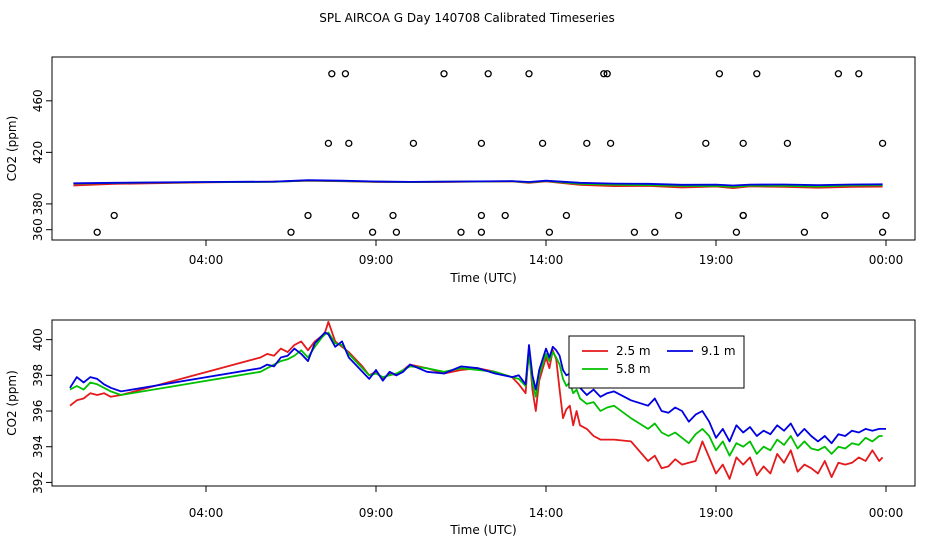 Image resolution: width=936 pixels, height=540 pixels. What do you see at coordinates (38, 339) in the screenshot?
I see `y-tick-label: 400` at bounding box center [38, 339].